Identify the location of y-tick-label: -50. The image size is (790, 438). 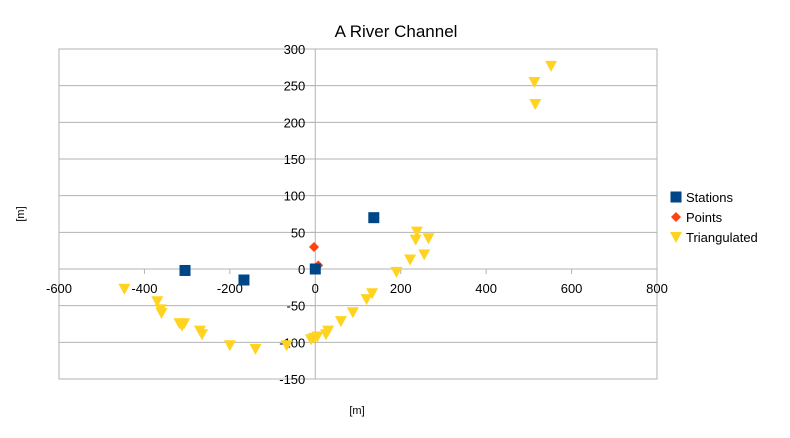
(295, 306).